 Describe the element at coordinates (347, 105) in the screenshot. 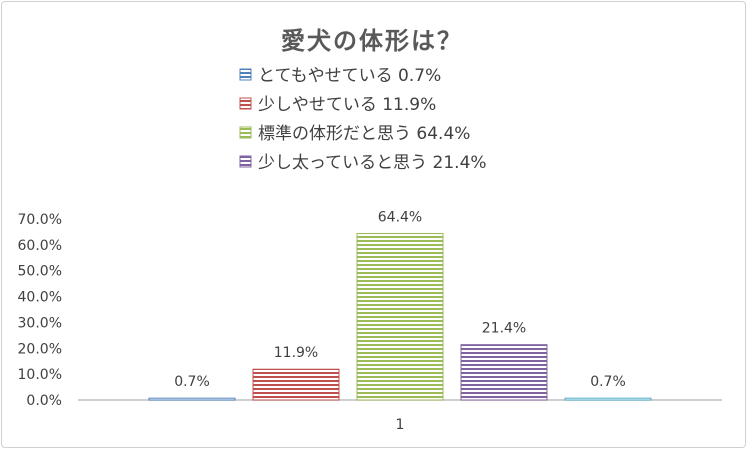

I see `legend-label-1: 少しやせている 11.9%` at that location.